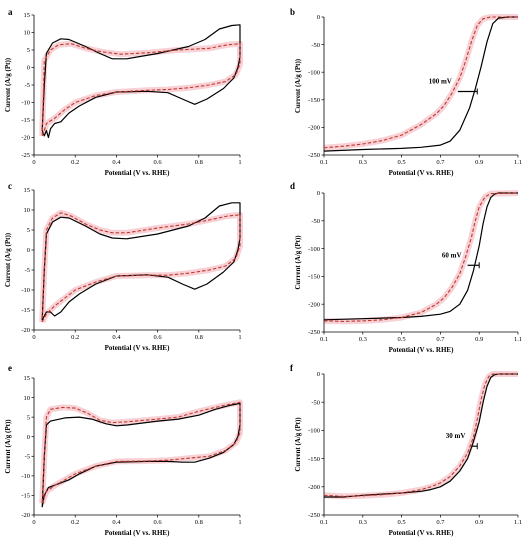 This screenshot has width=529, height=550. Describe the element at coordinates (25, 155) in the screenshot. I see `y-tick-label: -25` at that location.